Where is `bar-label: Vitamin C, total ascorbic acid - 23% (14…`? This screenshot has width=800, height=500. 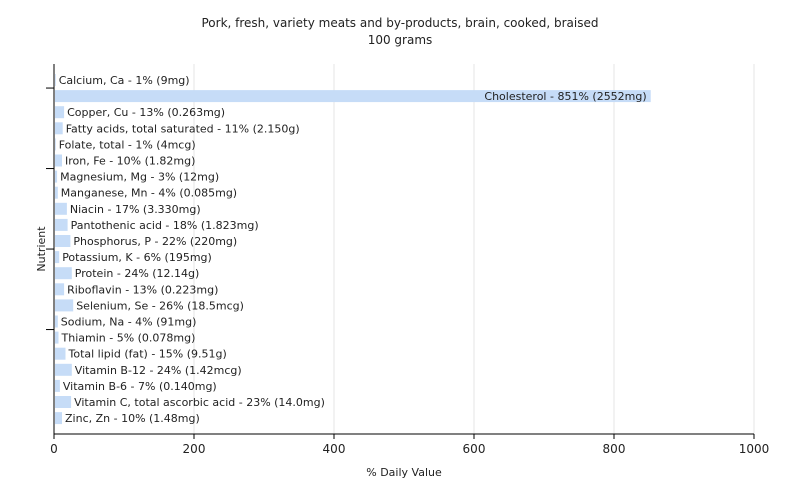 bar-label: Vitamin C, total ascorbic acid - 23% (14… is located at coordinates (199, 402).